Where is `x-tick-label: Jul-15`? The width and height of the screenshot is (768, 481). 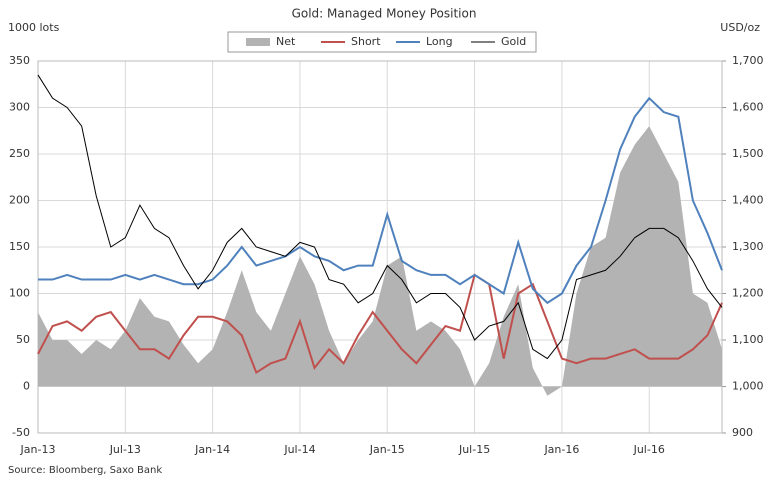 x-tick-label: Jul-15 is located at coordinates (474, 449).